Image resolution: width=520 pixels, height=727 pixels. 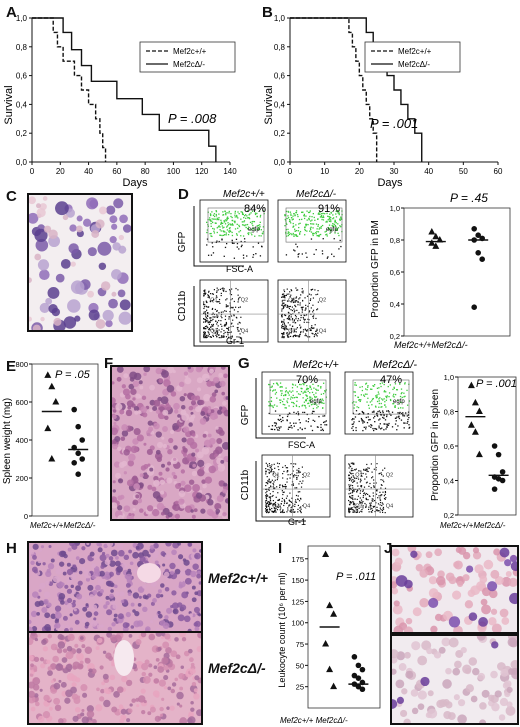 What do you see at coordinates (316, 194) in the screenshot?
I see `flow-title-right: Mef2cΔ/-` at bounding box center [316, 194].